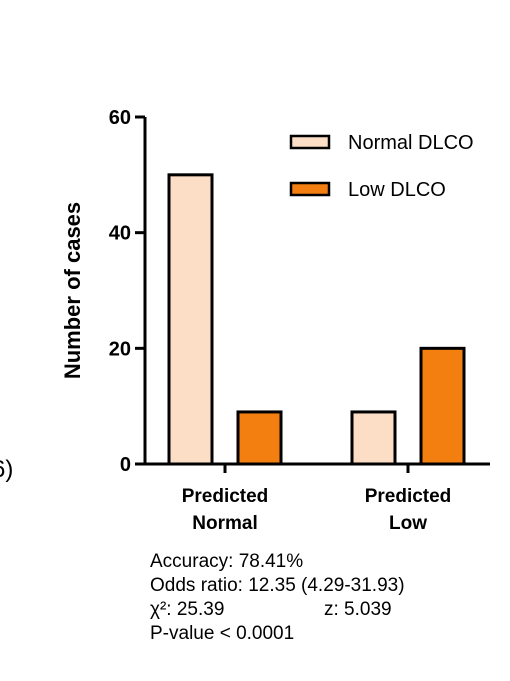  Describe the element at coordinates (397, 190) in the screenshot. I see `legend-label-1: Low DLCO` at that location.